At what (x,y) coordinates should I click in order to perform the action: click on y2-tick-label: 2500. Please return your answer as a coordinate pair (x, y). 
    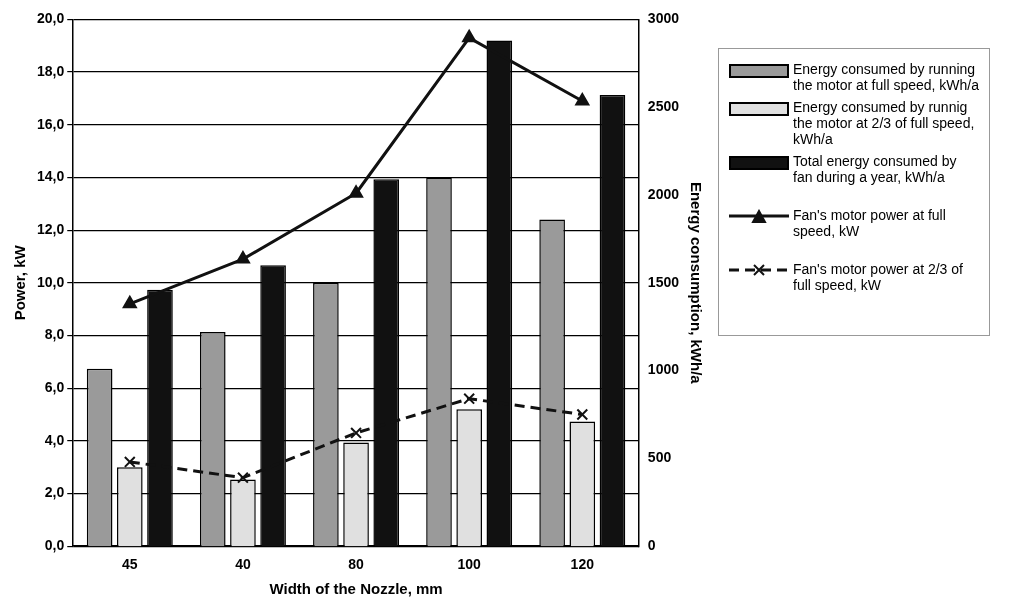
    Looking at the image, I should click on (663, 106).